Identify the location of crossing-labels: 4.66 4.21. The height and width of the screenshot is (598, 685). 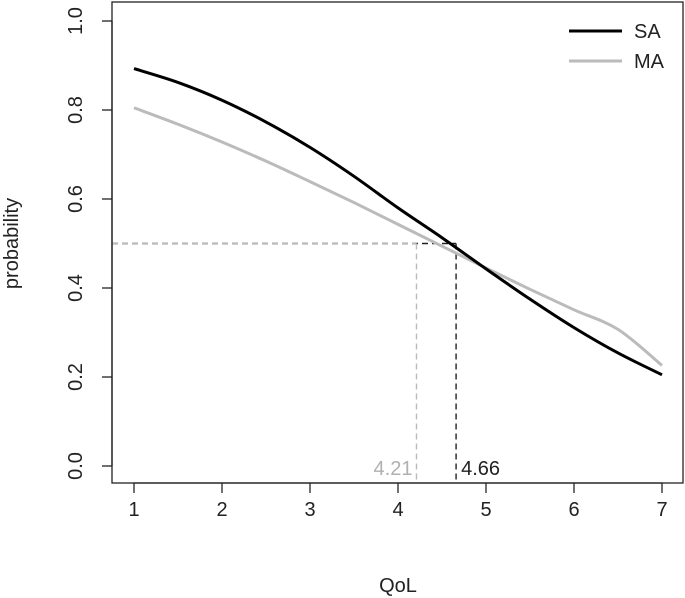
(437, 469).